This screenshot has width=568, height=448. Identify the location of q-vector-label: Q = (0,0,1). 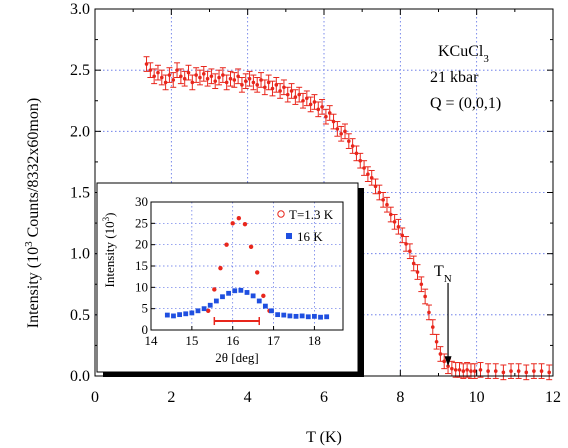
(465, 103).